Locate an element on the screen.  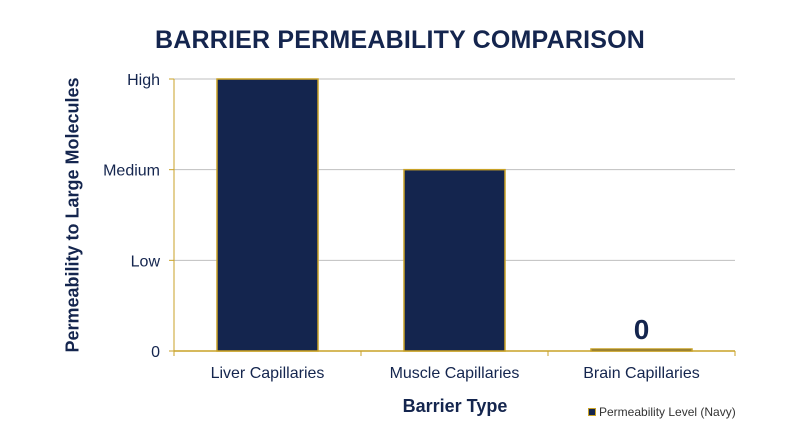
legend: Permeability Level (Navy) is located at coordinates (662, 412).